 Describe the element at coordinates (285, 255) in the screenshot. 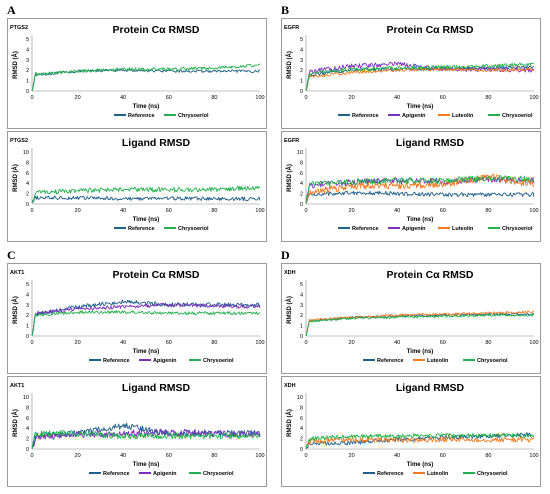

I see `panel-label-d: D` at that location.